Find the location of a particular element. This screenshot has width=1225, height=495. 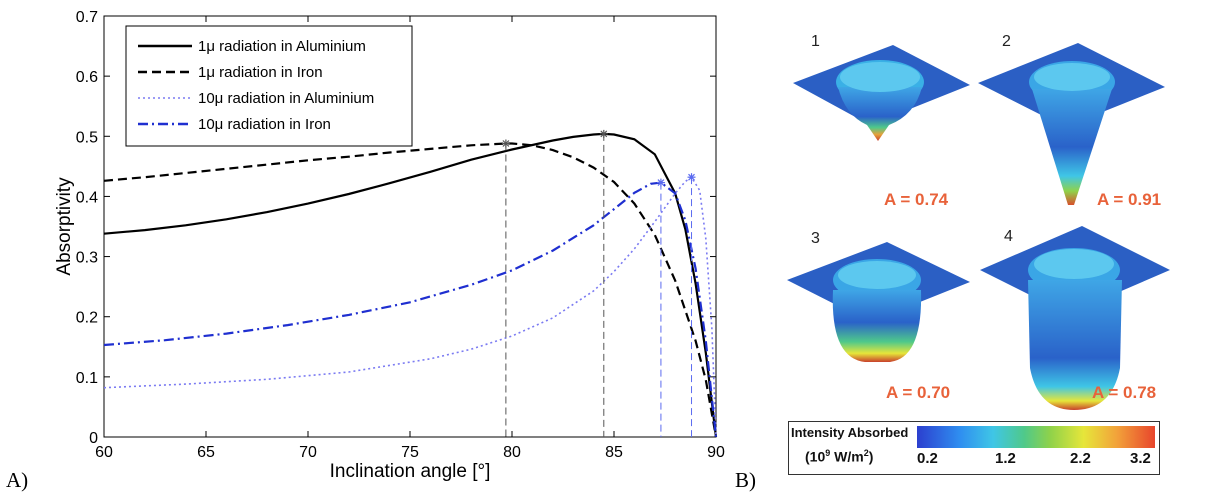

y-tick-label: 0.4 is located at coordinates (87, 197).